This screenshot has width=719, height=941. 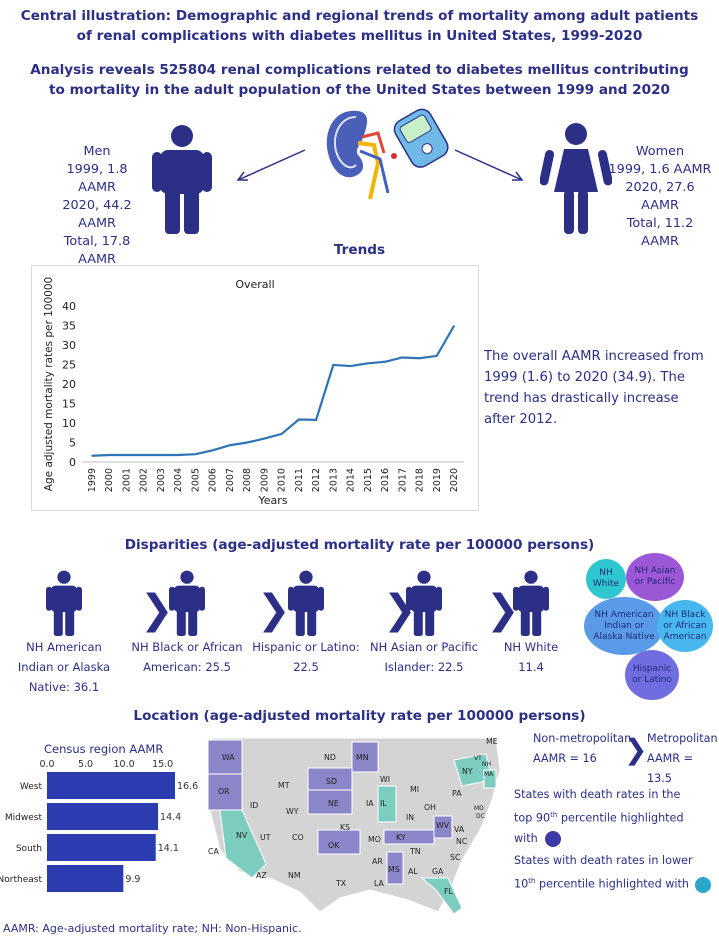 I want to click on disparity-group-label: NH White 11.4, so click(x=531, y=657).